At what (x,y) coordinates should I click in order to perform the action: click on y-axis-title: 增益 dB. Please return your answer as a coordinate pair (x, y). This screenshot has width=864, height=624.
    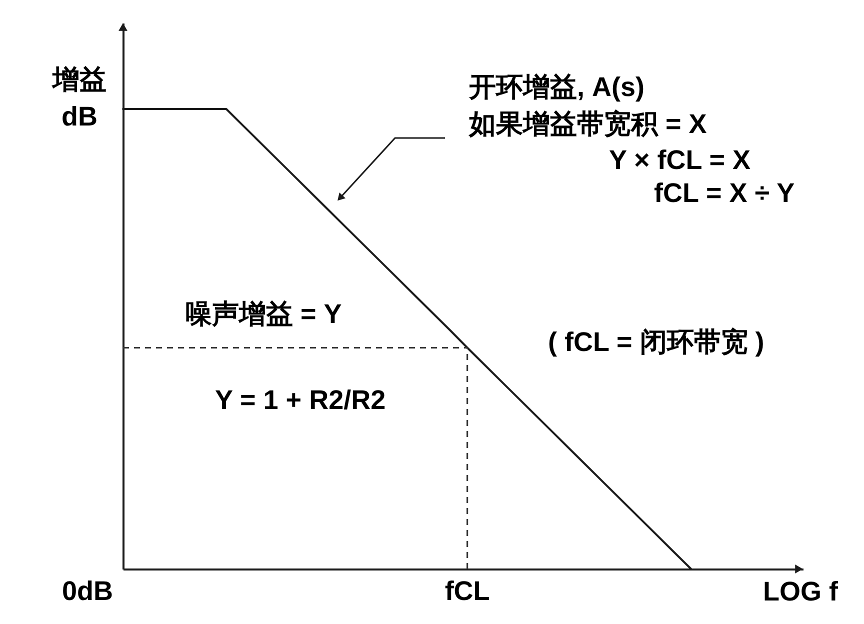
    Looking at the image, I should click on (79, 98).